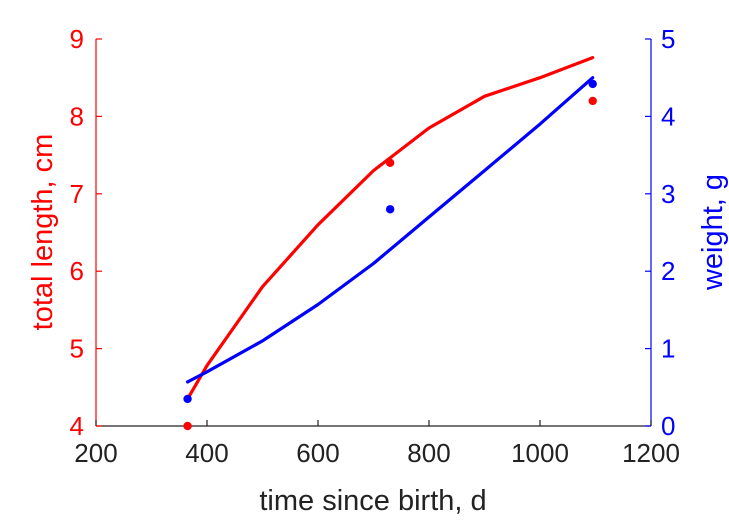 The width and height of the screenshot is (729, 521). Describe the element at coordinates (206, 453) in the screenshot. I see `x-tick-label: 400` at that location.